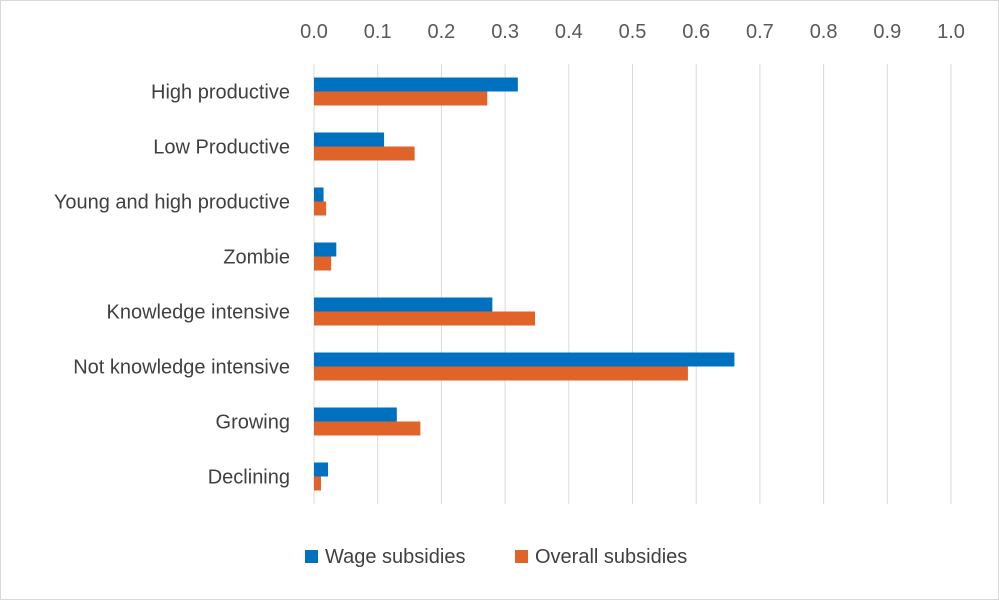 The width and height of the screenshot is (999, 600). I want to click on category-label: Growing, so click(253, 423).